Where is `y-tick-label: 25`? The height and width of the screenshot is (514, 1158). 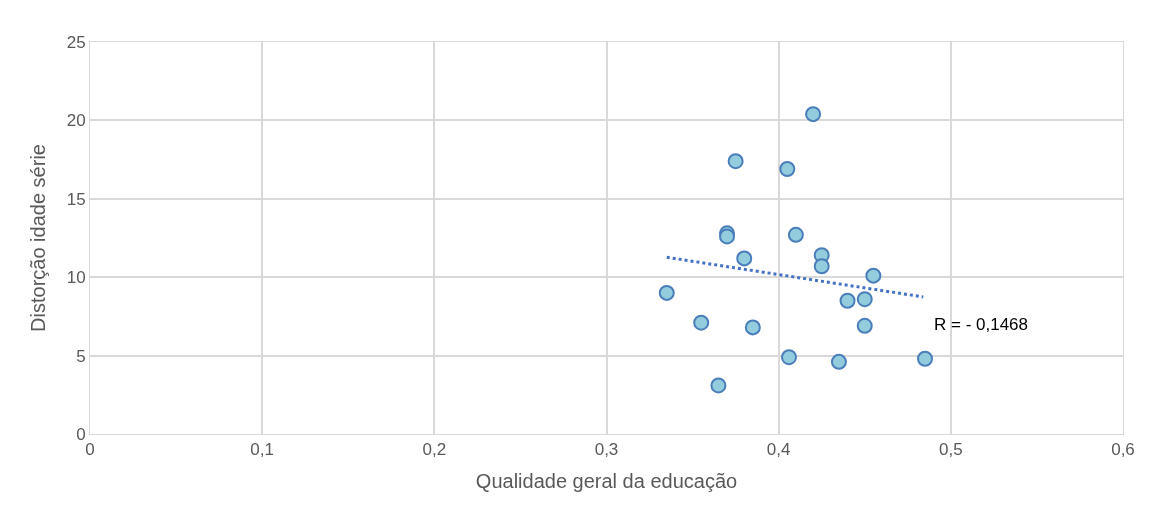
y-tick-label: 25 is located at coordinates (76, 42).